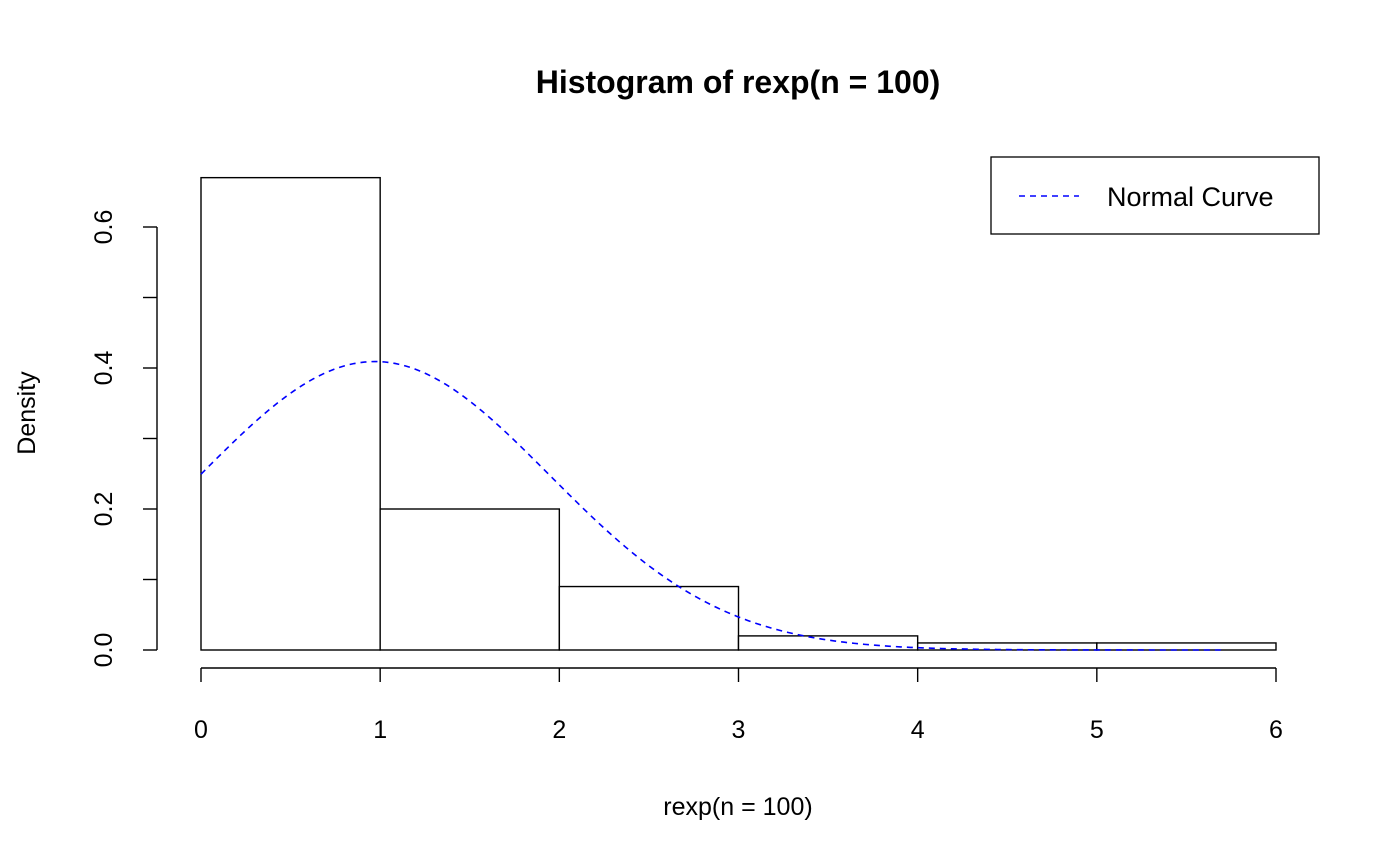  What do you see at coordinates (104, 227) in the screenshot?
I see `y-tick-label-3: 0.6` at bounding box center [104, 227].